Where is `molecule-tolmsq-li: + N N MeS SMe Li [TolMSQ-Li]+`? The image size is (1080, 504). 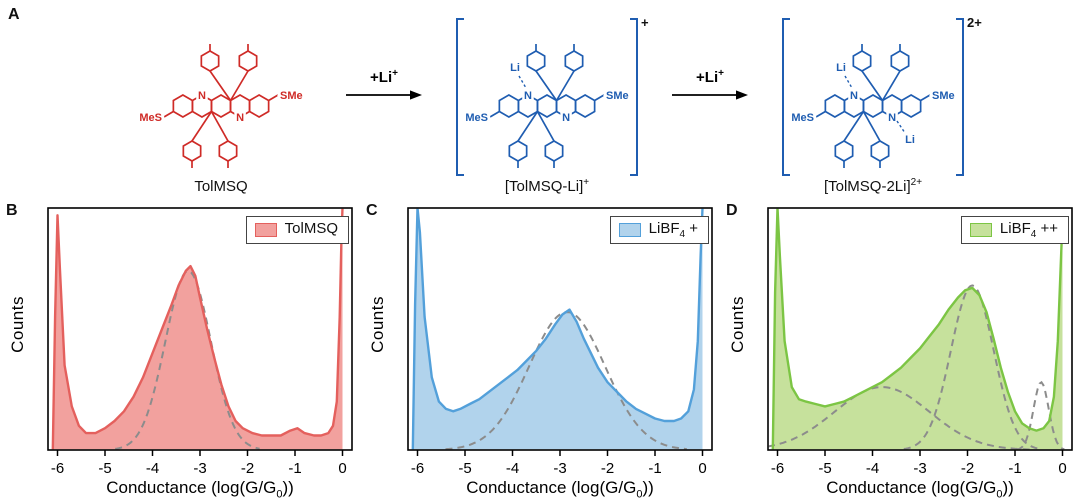 molecule-tolmsq-li: + N N MeS SMe Li [TolMSQ-Li]+ is located at coordinates (547, 101).